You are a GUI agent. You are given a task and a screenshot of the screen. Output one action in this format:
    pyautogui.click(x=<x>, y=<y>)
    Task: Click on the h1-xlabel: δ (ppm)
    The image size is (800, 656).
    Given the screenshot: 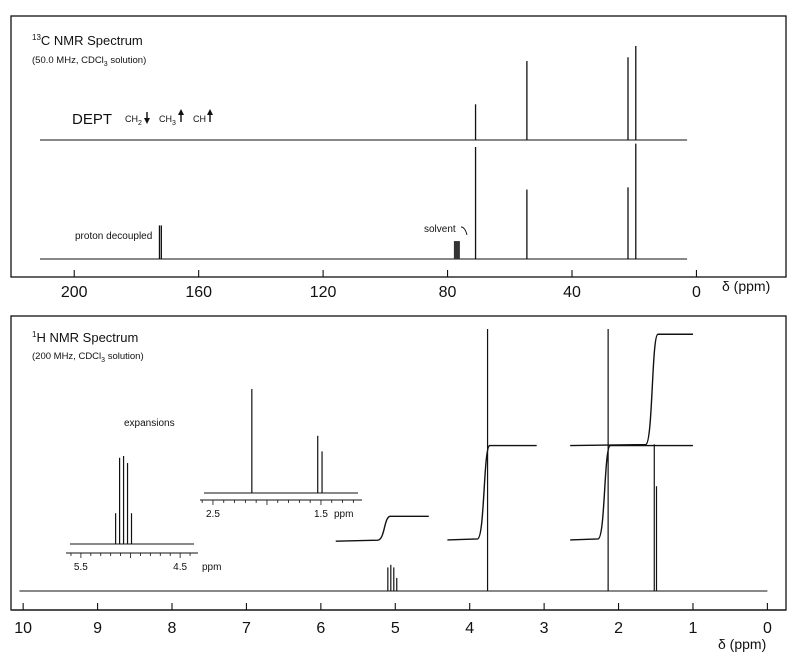 What is the action you would take?
    pyautogui.click(x=742, y=644)
    